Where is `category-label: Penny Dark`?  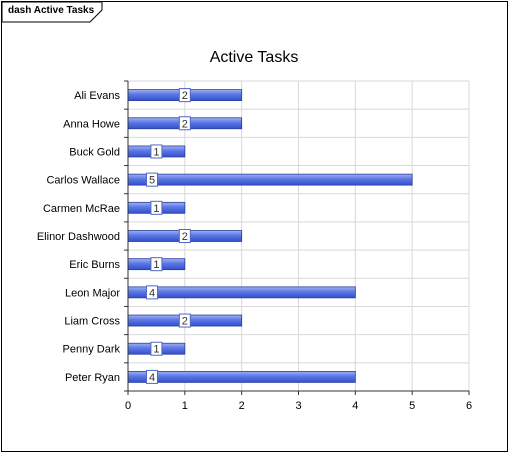
category-label: Penny Dark is located at coordinates (92, 350).